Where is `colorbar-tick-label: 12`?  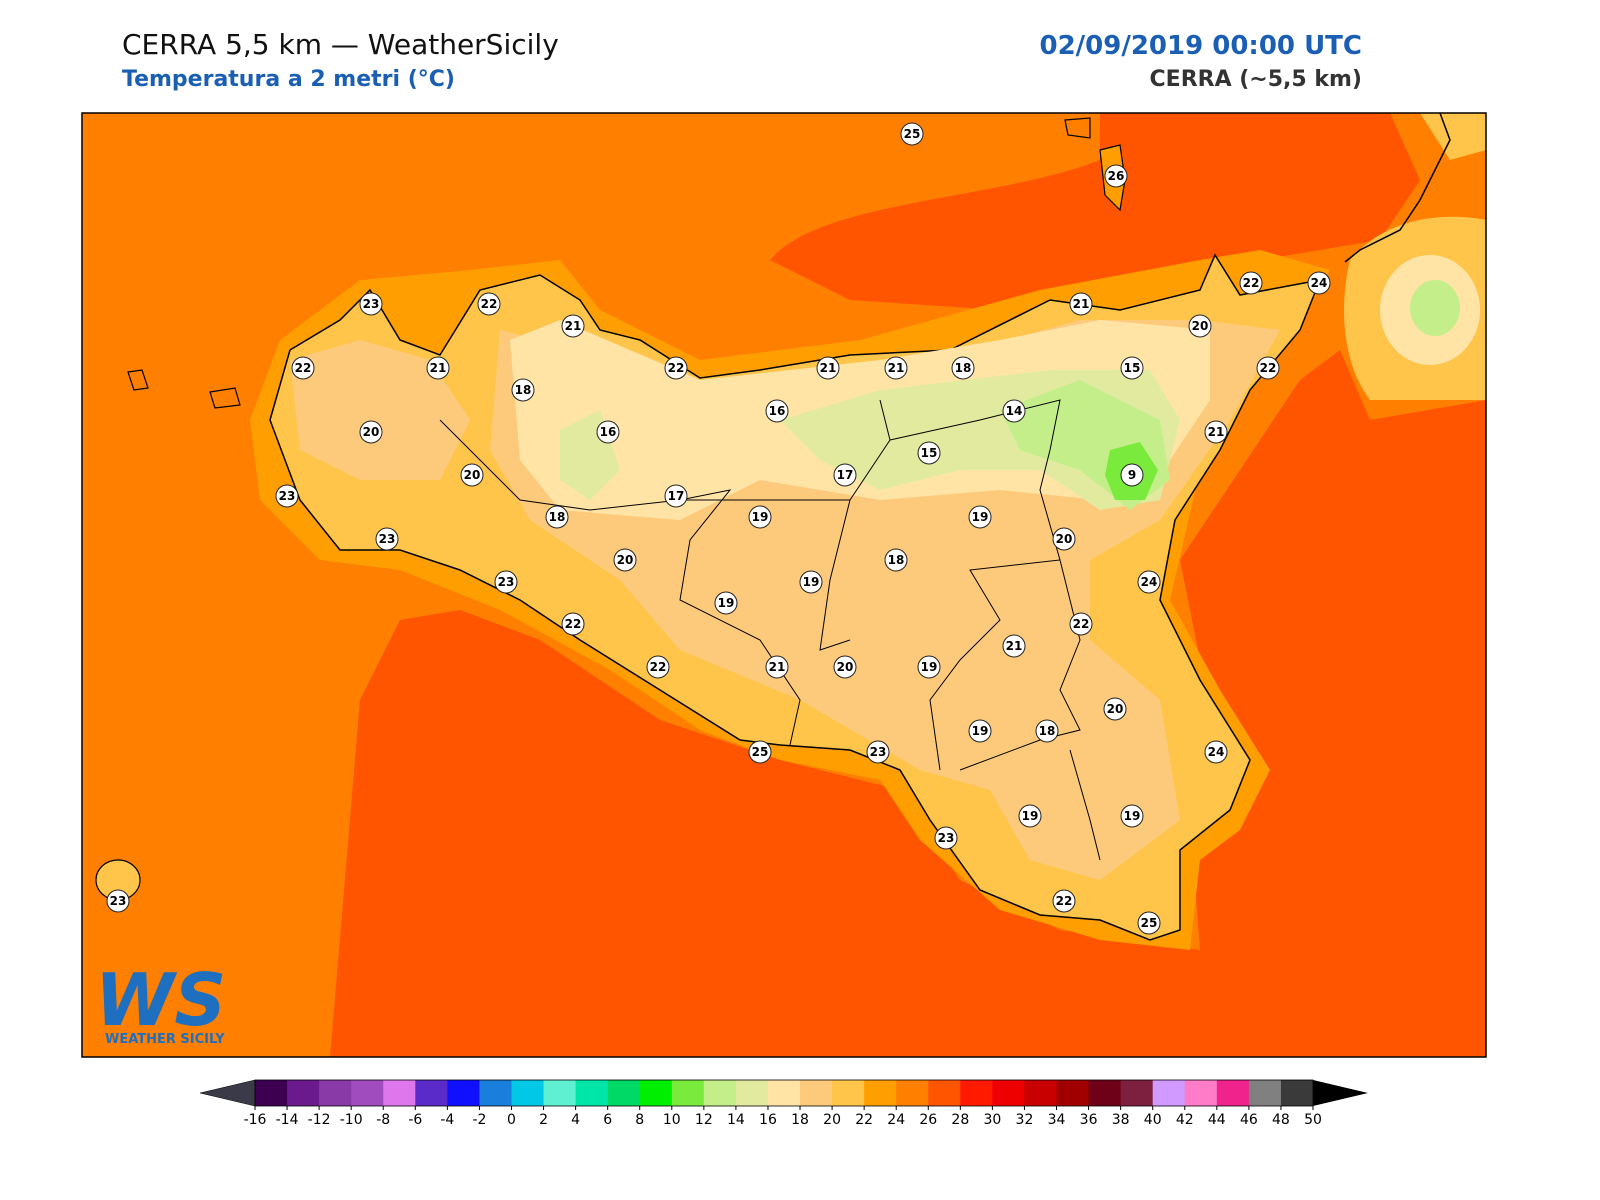 colorbar-tick-label: 12 is located at coordinates (704, 1120).